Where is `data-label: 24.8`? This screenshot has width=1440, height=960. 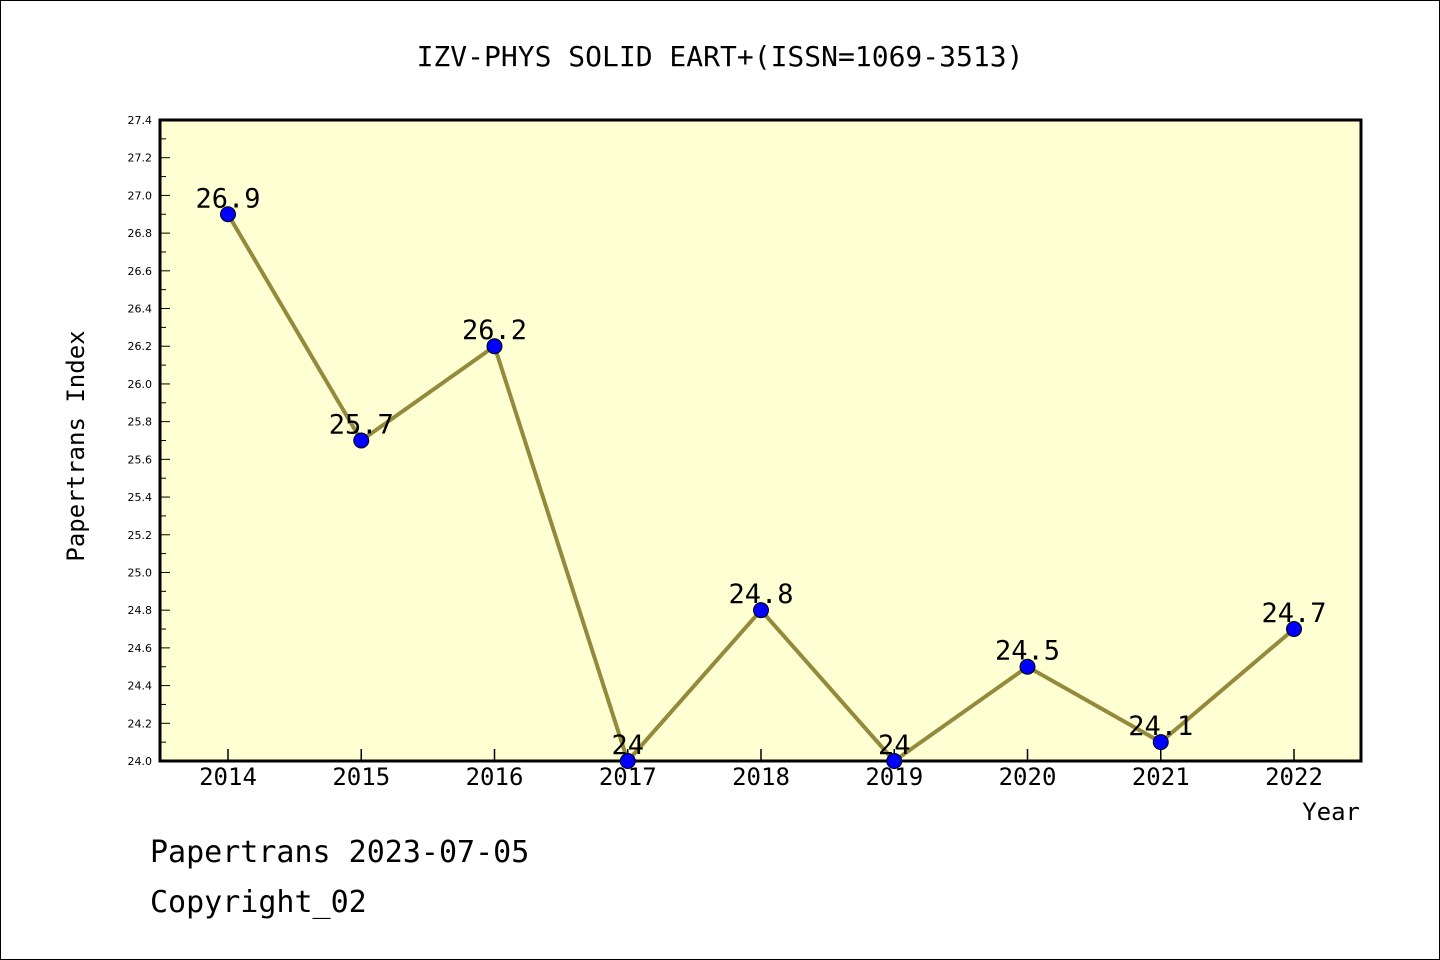 data-label: 24.8 is located at coordinates (760, 594).